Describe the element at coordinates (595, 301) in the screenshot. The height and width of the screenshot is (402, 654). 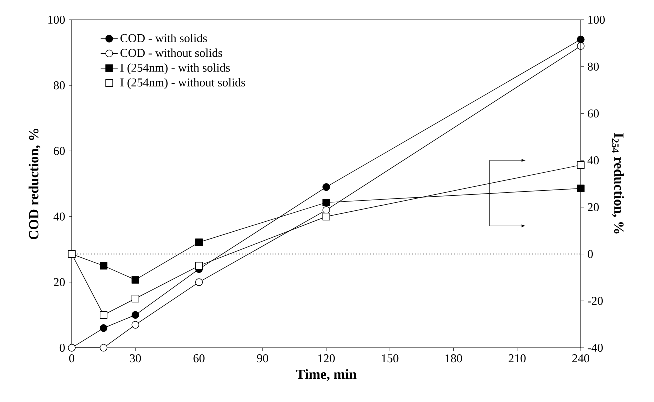
I see `y2-tick-label: -20` at that location.